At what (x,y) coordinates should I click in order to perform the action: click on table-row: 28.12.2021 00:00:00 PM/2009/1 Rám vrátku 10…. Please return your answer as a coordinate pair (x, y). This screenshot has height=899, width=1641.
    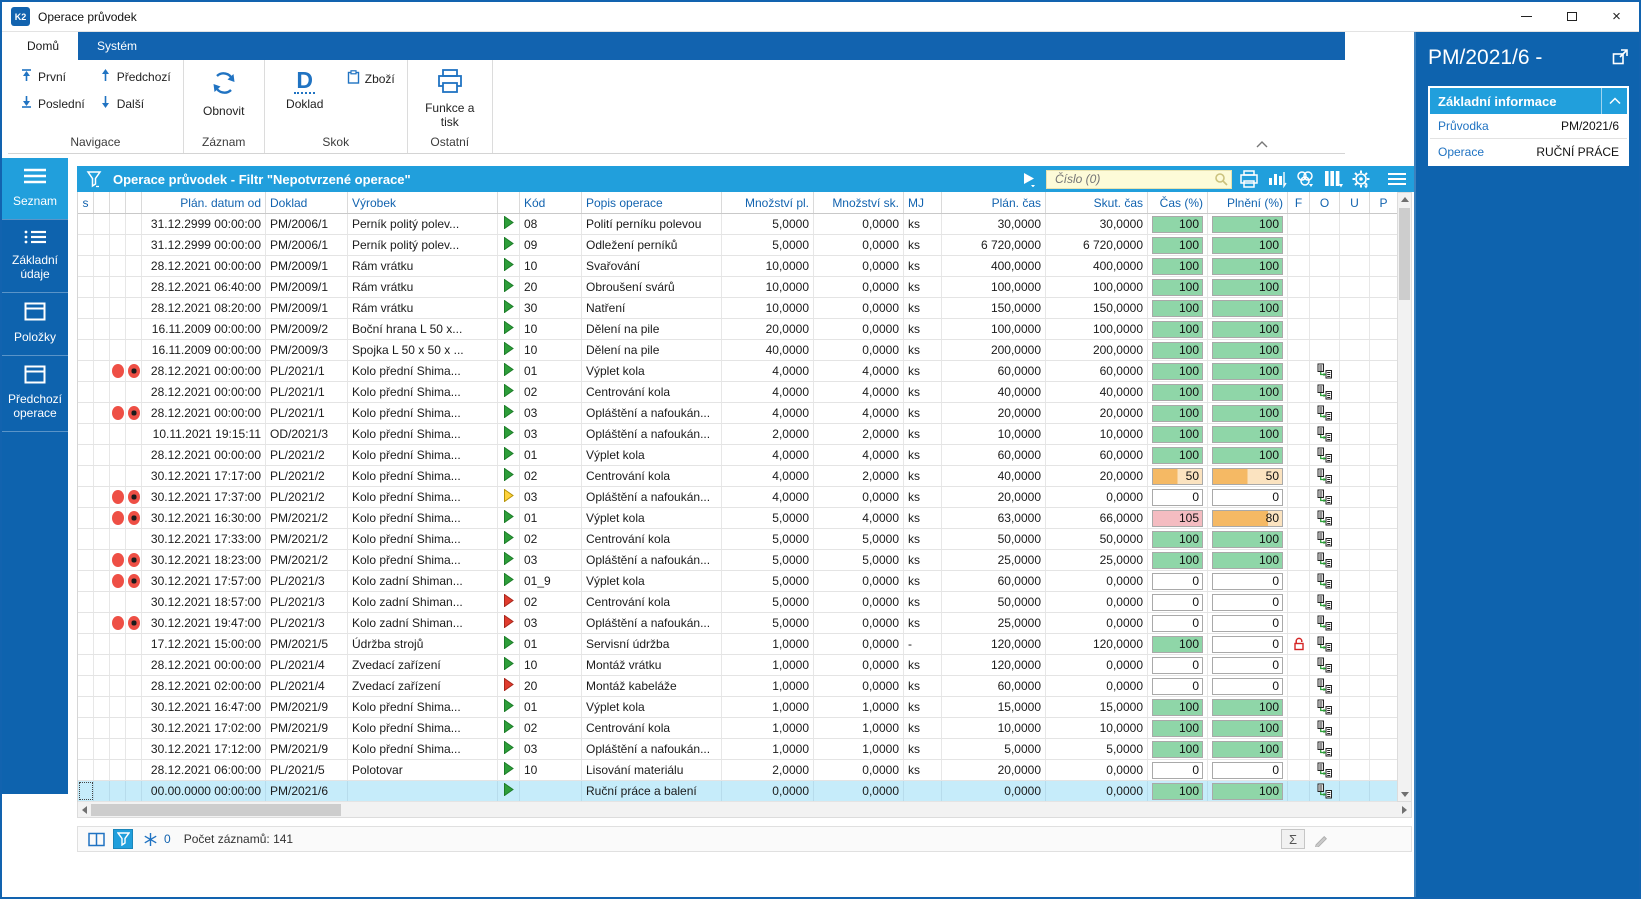
    Looking at the image, I should click on (738, 266).